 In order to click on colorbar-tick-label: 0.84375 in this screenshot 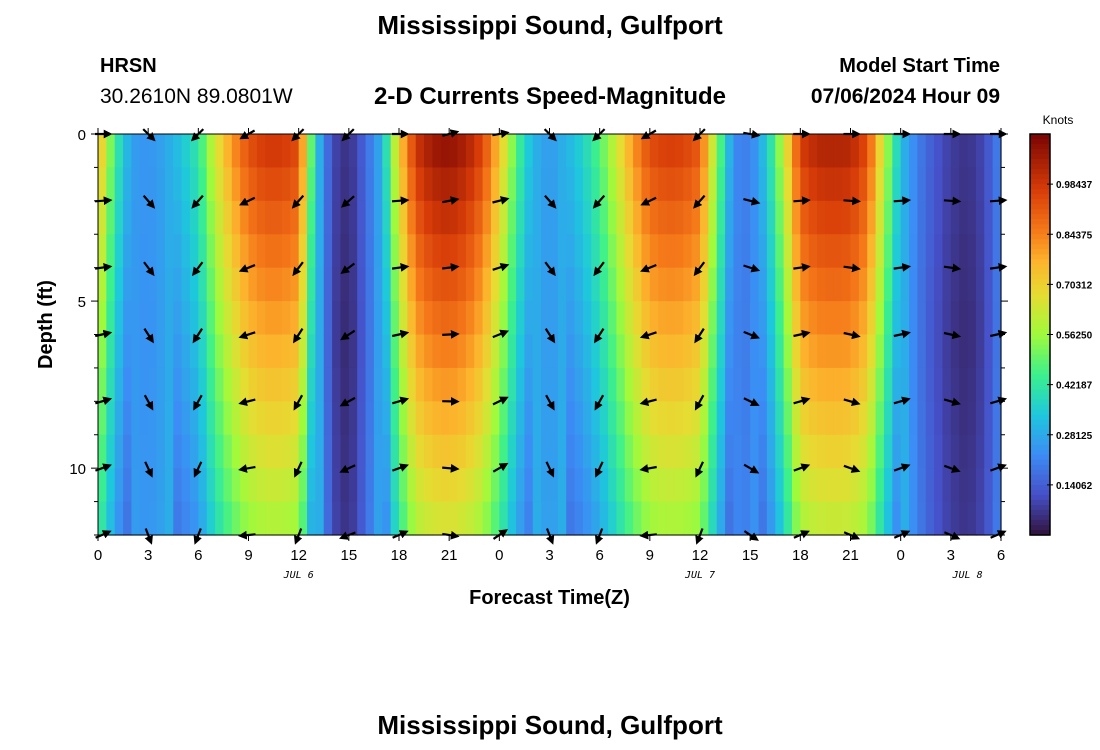, I will do `click(1074, 235)`.